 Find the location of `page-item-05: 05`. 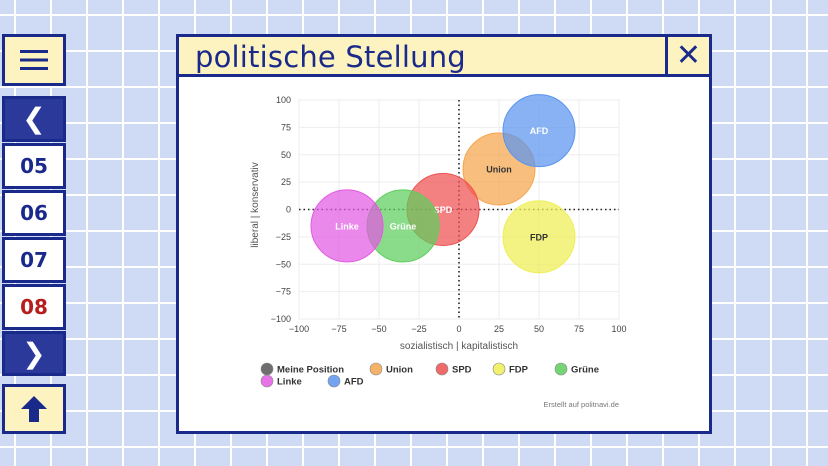

page-item-05: 05 is located at coordinates (34, 166).